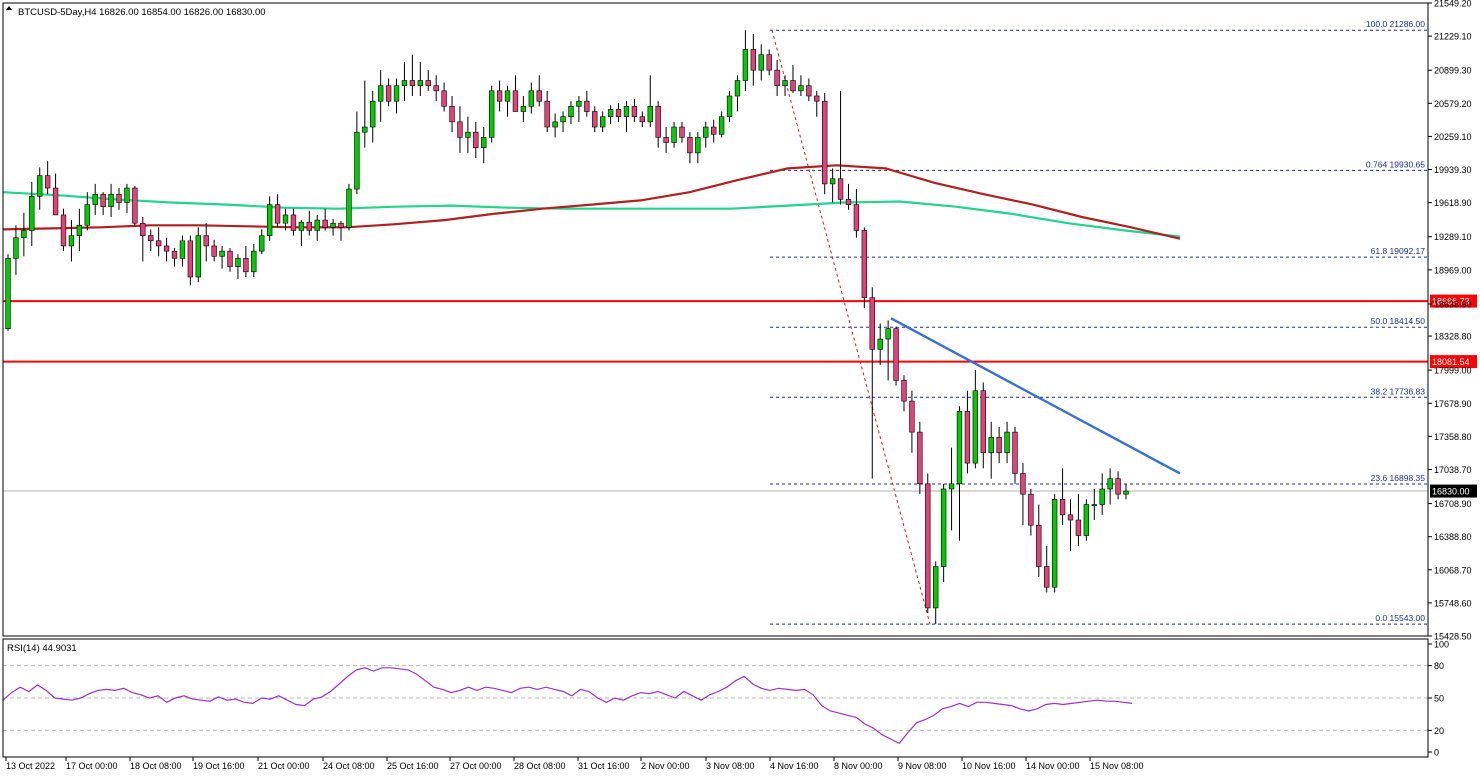 The width and height of the screenshot is (1480, 781). What do you see at coordinates (989, 766) in the screenshot?
I see `x-axis-tick-label: 10 Nov 16:00` at bounding box center [989, 766].